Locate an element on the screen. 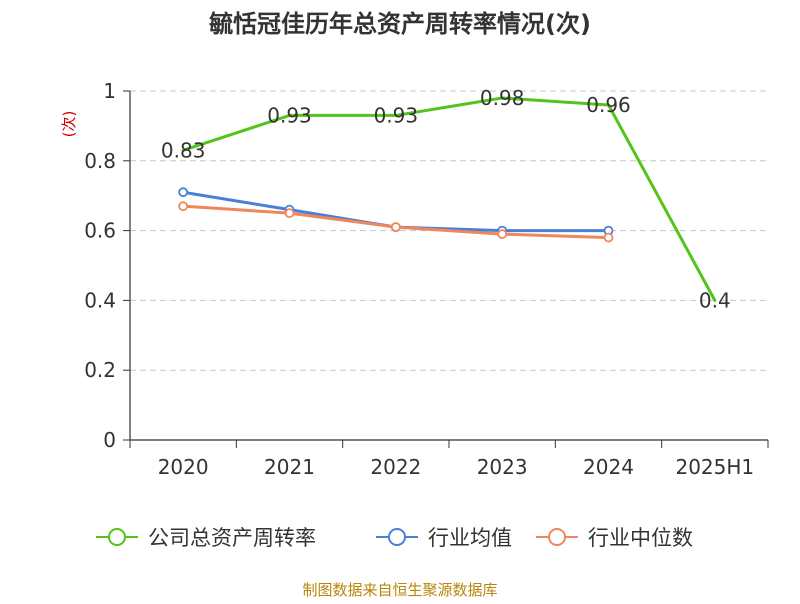 The width and height of the screenshot is (800, 604). series-line is located at coordinates (395, 222).